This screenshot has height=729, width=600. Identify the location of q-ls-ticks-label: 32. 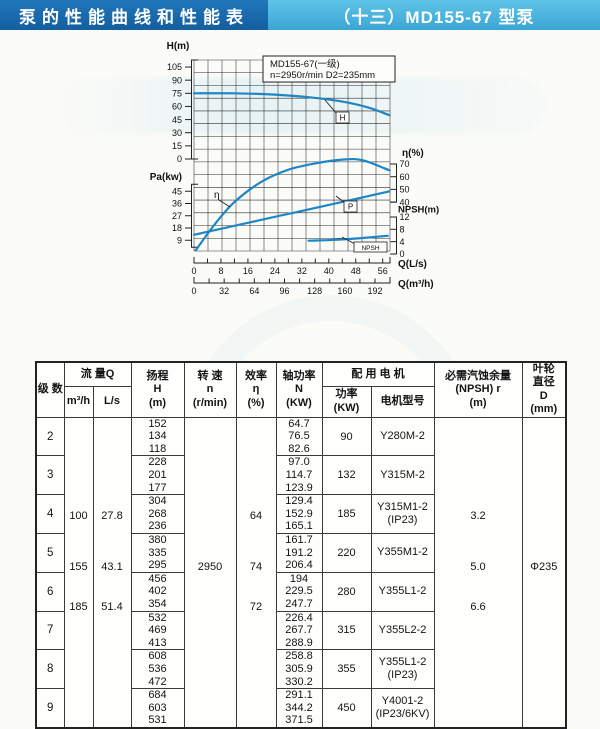
(302, 271).